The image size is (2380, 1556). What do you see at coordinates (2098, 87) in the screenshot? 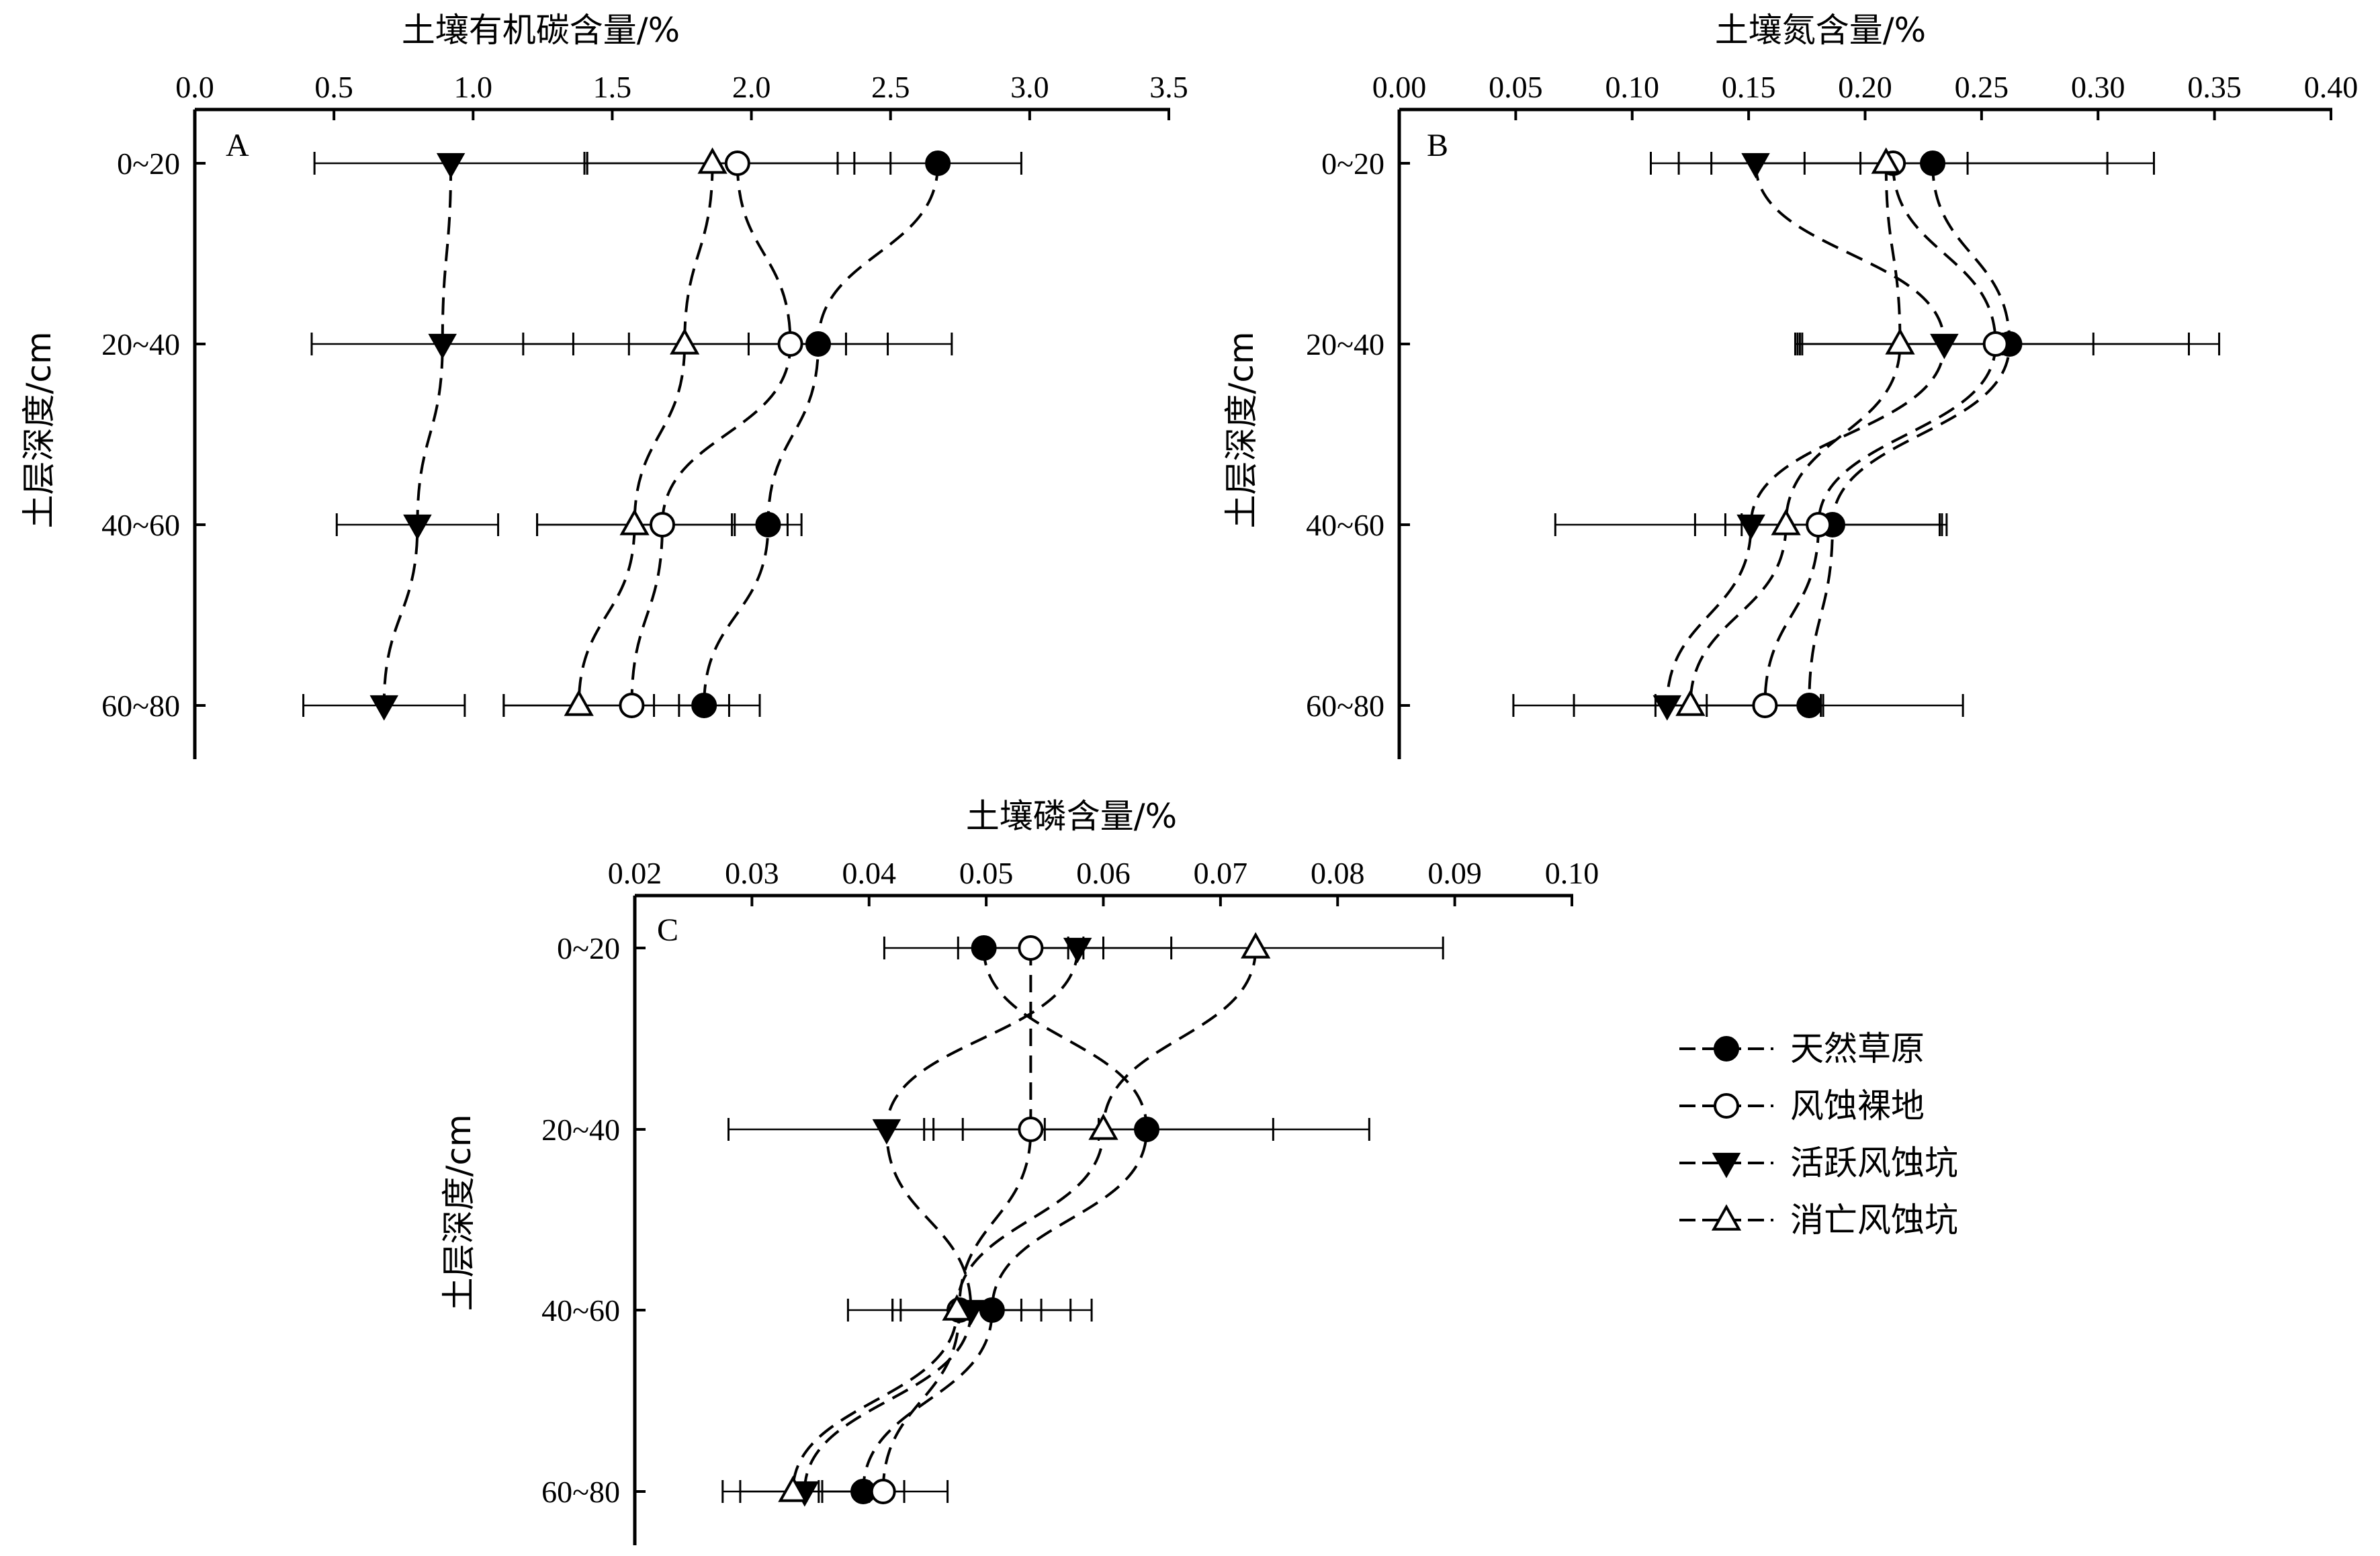
I see `panel-b-x-tick-label-0-30: 0.30` at bounding box center [2098, 87].